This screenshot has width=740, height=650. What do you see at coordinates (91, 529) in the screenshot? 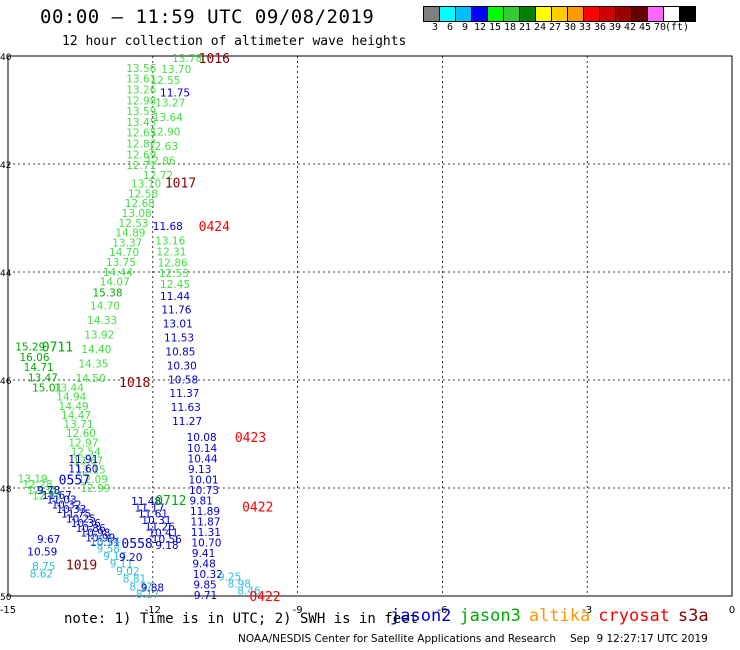
I see `wave-height-value: 10.86` at bounding box center [91, 529].